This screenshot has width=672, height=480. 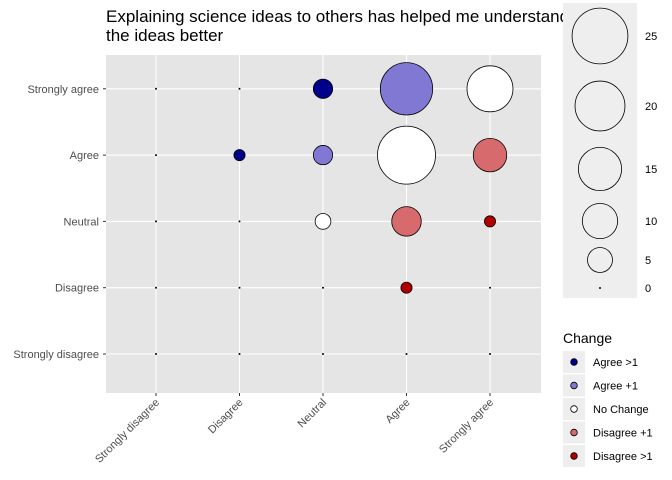 What do you see at coordinates (397, 411) in the screenshot?
I see `x-tick-label: Agree` at bounding box center [397, 411].